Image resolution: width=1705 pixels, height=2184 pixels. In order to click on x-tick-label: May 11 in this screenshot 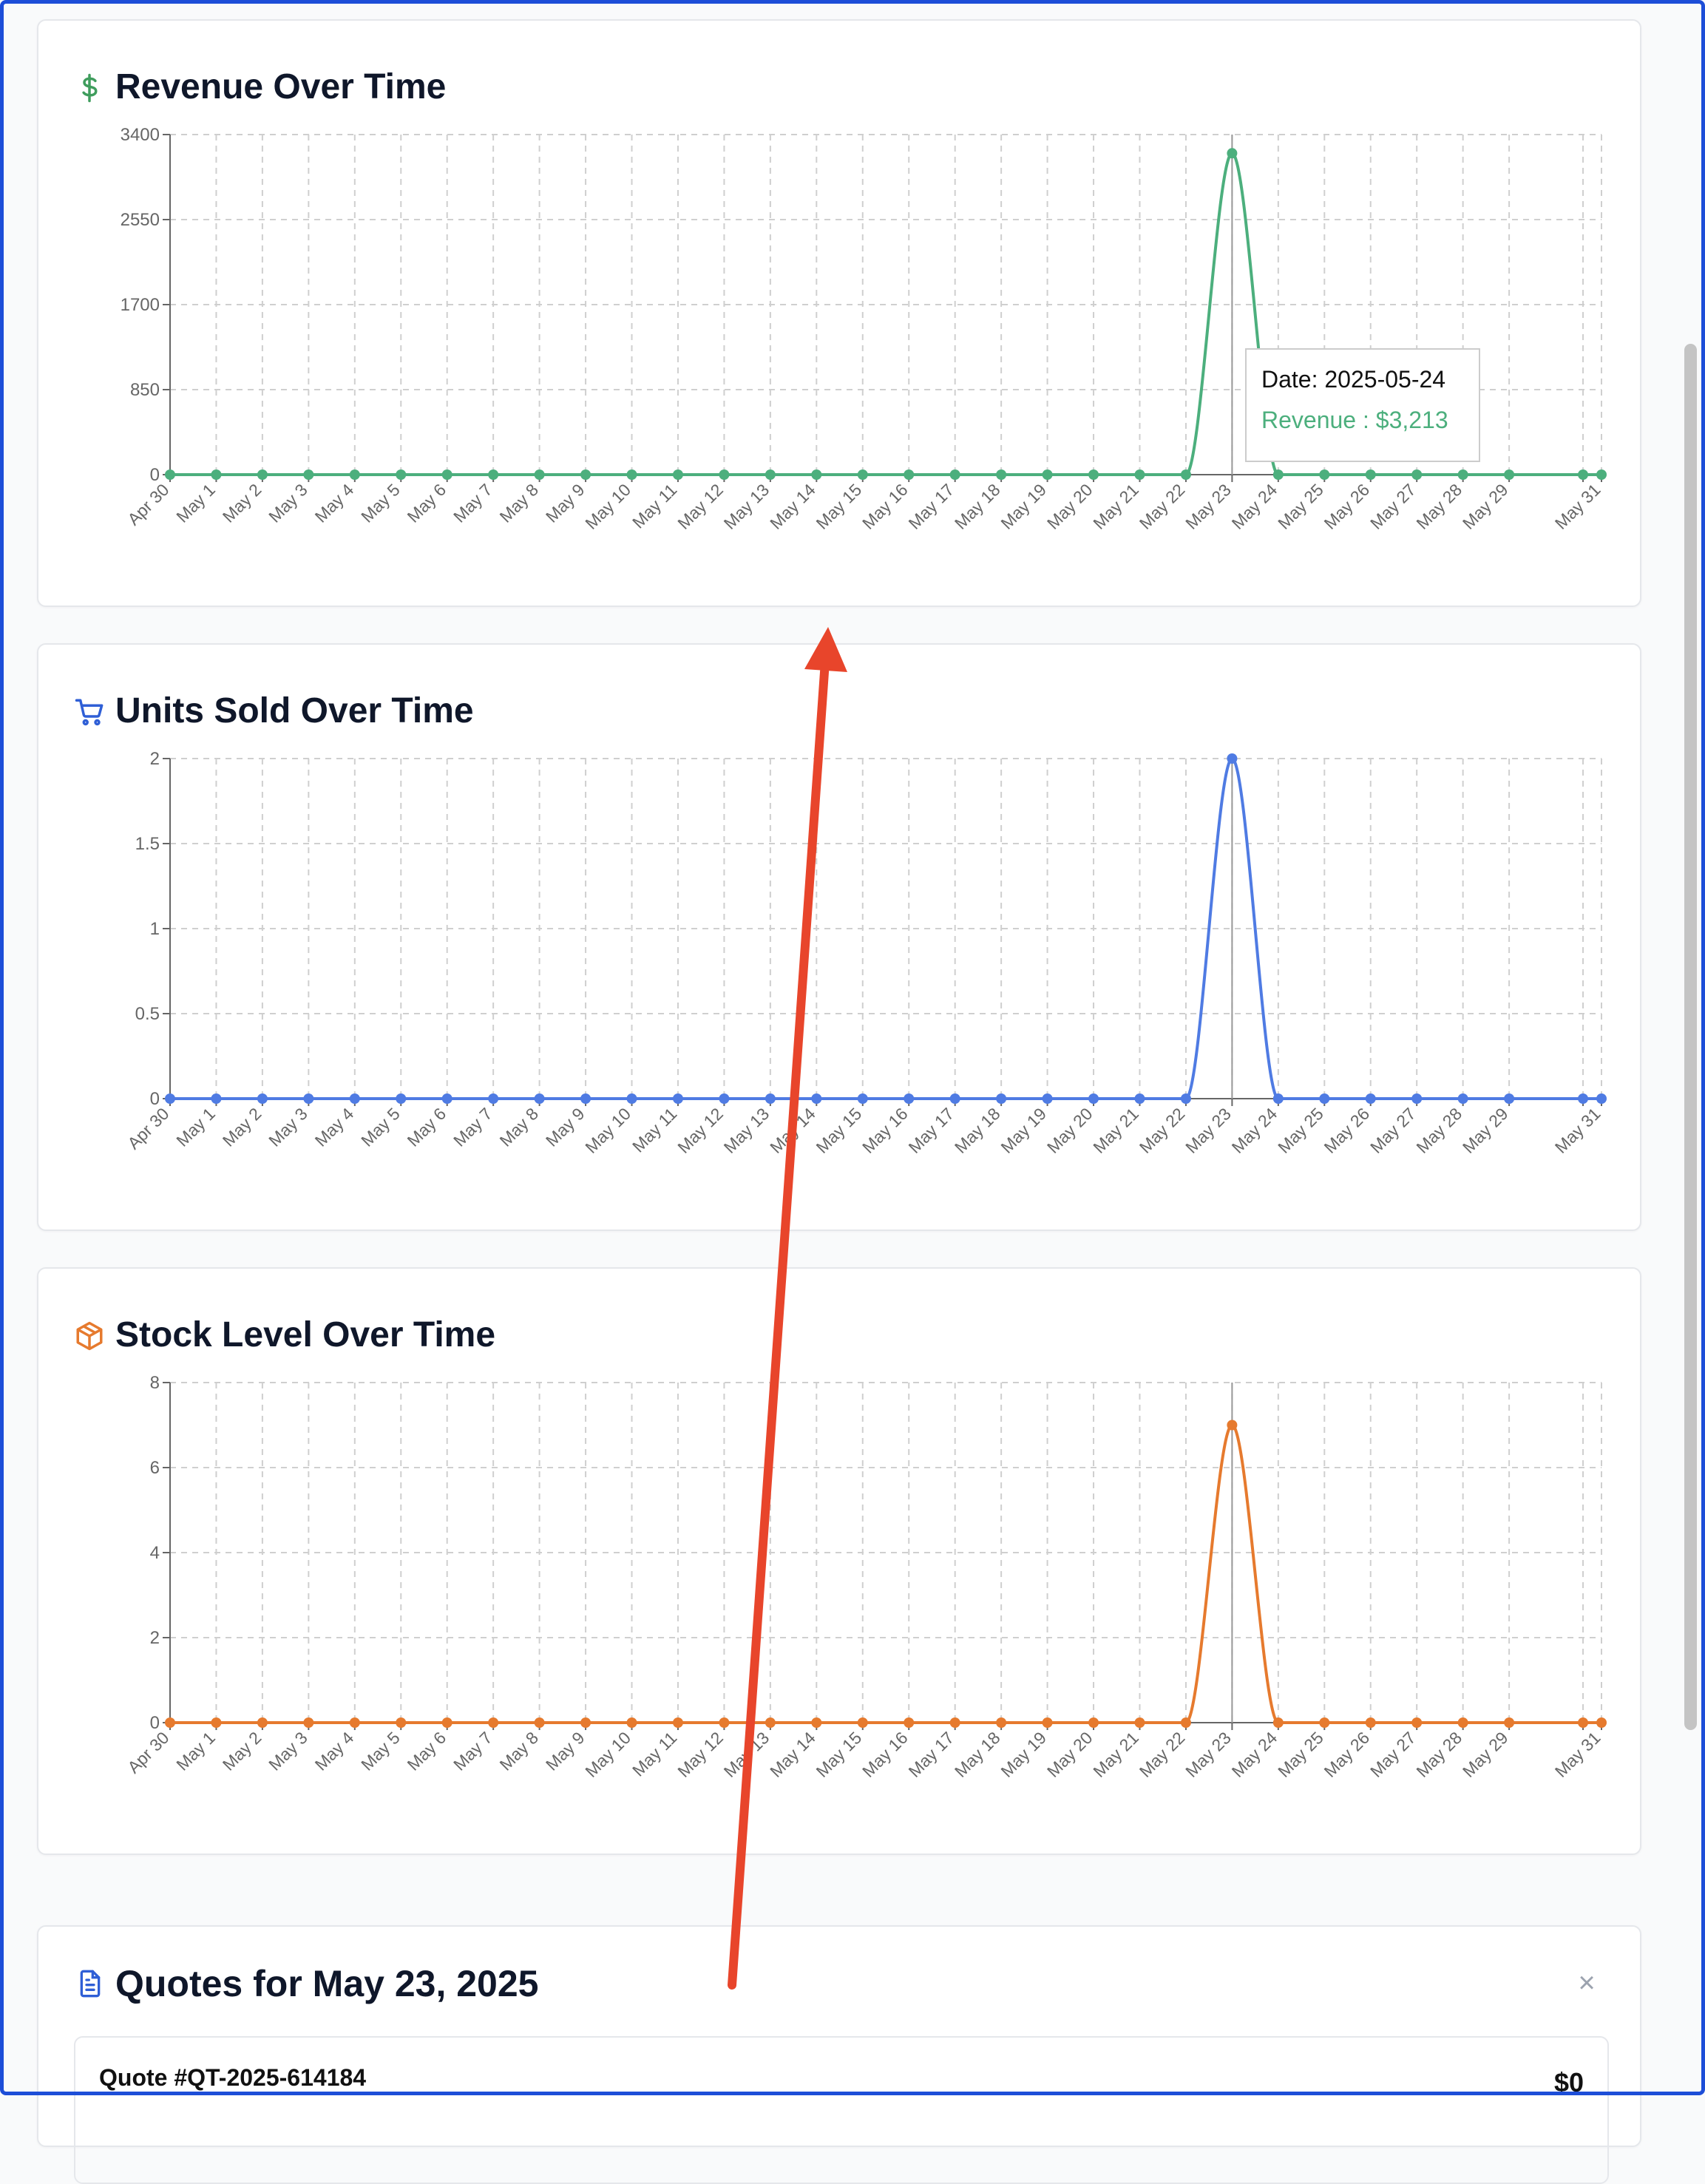, I will do `click(655, 1754)`.